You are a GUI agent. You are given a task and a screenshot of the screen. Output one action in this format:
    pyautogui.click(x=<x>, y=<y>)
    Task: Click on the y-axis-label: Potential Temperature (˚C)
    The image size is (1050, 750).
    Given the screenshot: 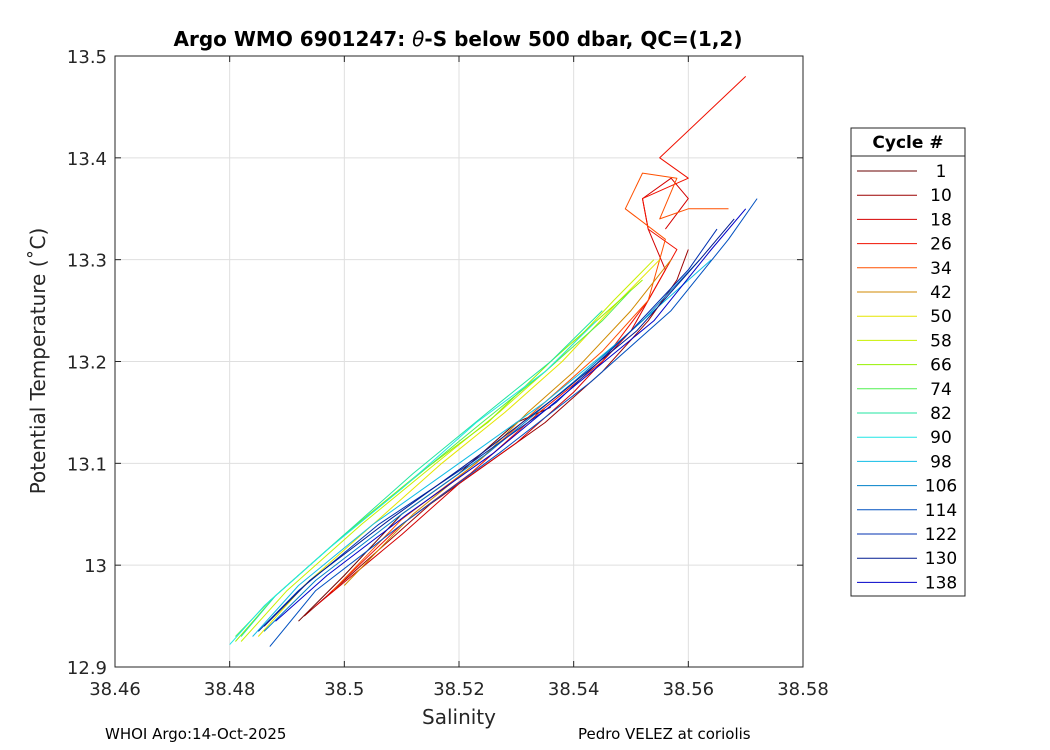 What is the action you would take?
    pyautogui.click(x=38, y=361)
    